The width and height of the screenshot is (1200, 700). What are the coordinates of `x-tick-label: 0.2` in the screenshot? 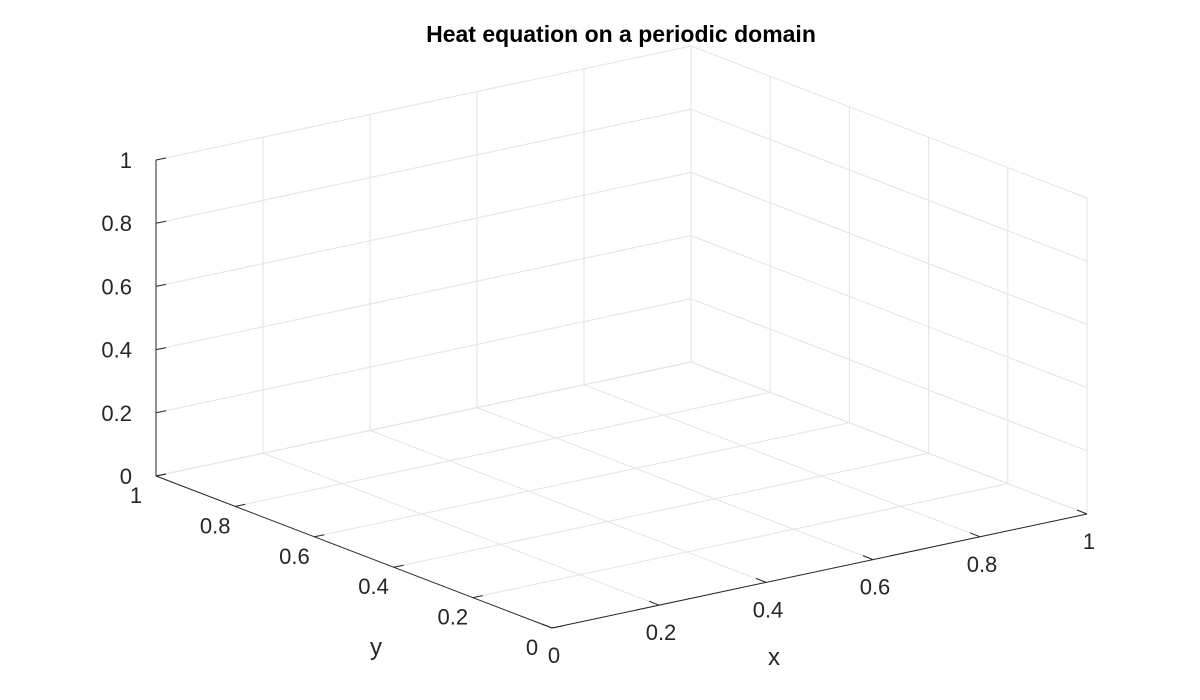 It's located at (661, 632).